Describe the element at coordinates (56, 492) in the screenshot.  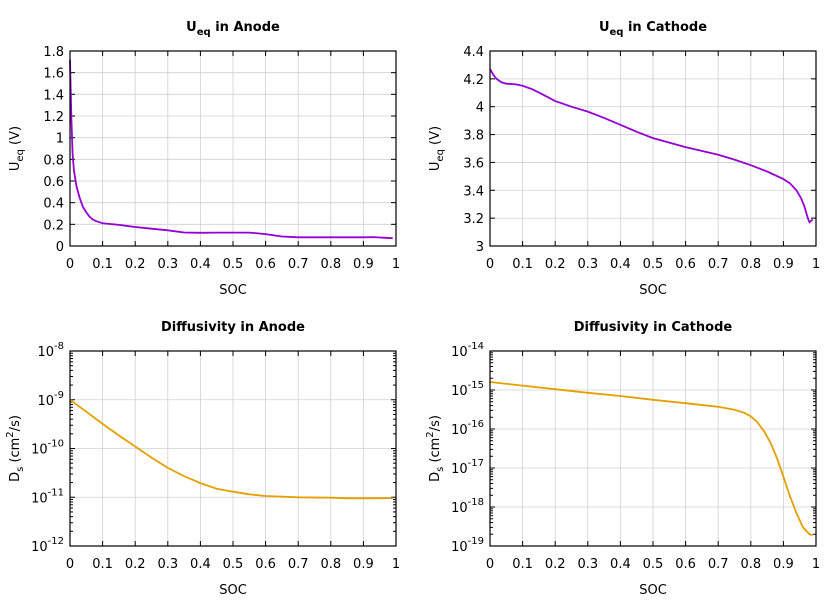
I see `tick-exponent: -11` at that location.